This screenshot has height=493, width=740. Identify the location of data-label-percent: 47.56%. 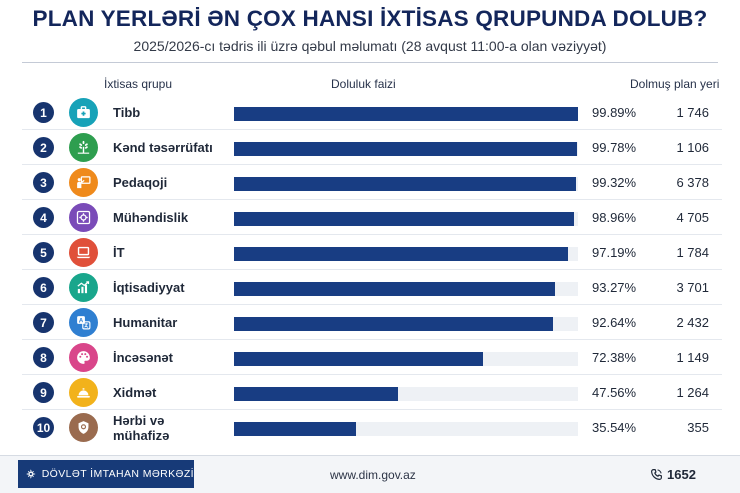
(614, 392).